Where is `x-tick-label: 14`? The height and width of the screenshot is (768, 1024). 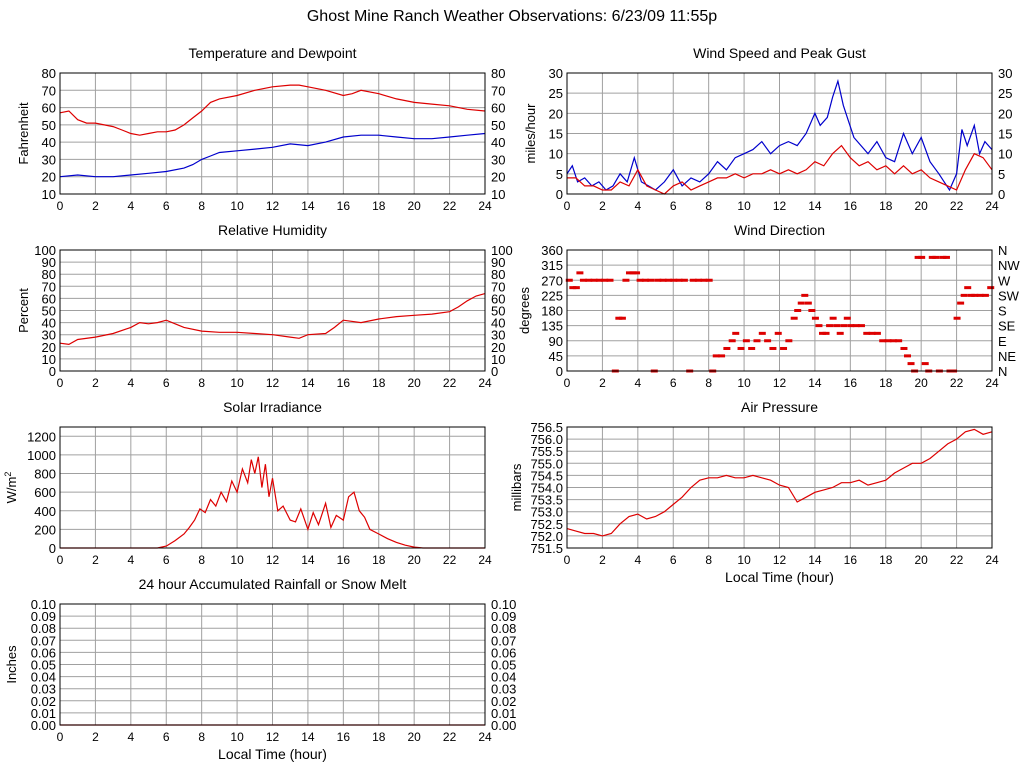
x-tick-label: 14 is located at coordinates (308, 206).